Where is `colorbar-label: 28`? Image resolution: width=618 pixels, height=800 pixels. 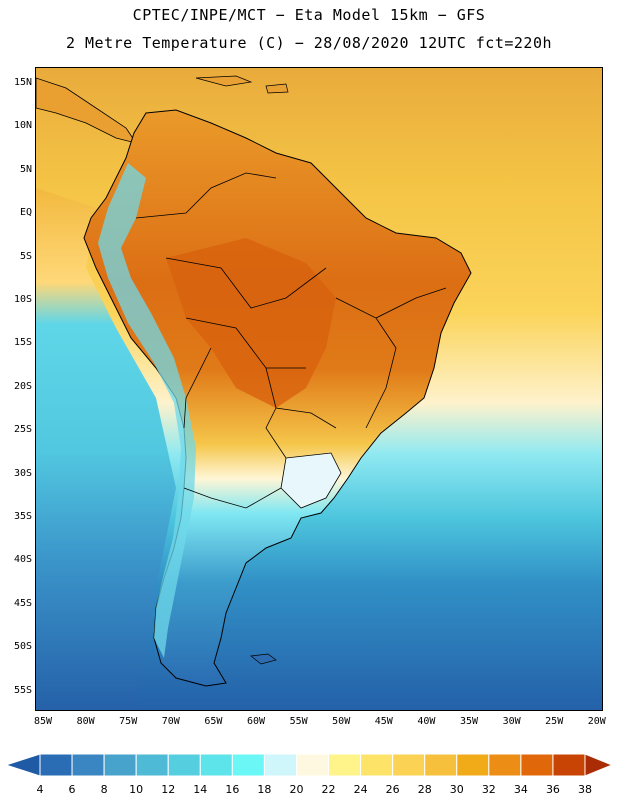
colorbar-label: 28 is located at coordinates (424, 789).